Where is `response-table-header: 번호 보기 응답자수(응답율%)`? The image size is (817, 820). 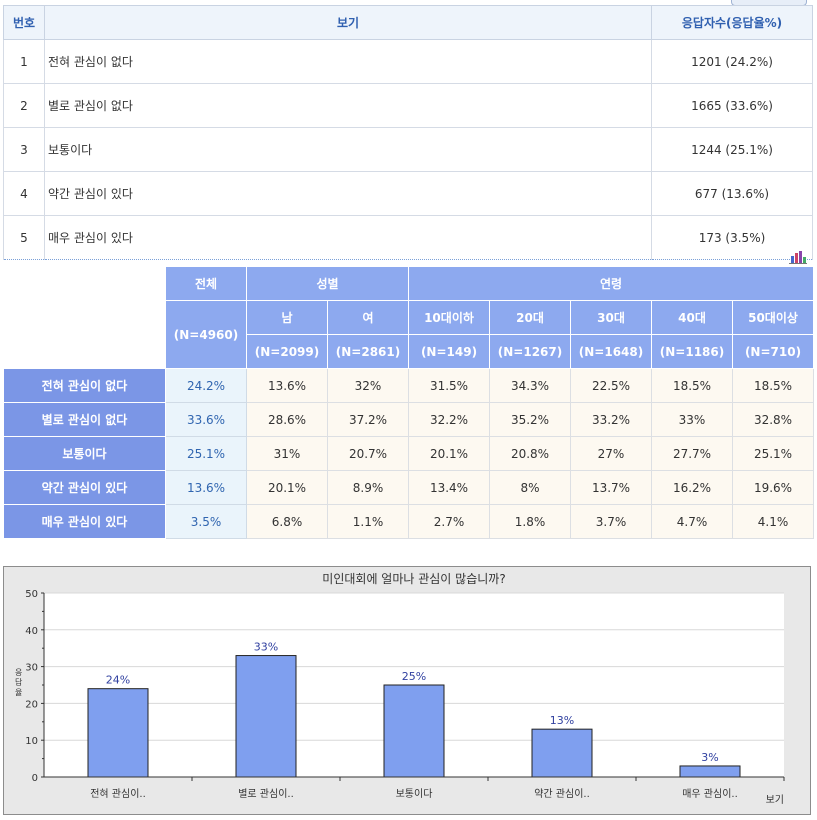
response-table-header: 번호 보기 응답자수(응답율%) is located at coordinates (408, 22).